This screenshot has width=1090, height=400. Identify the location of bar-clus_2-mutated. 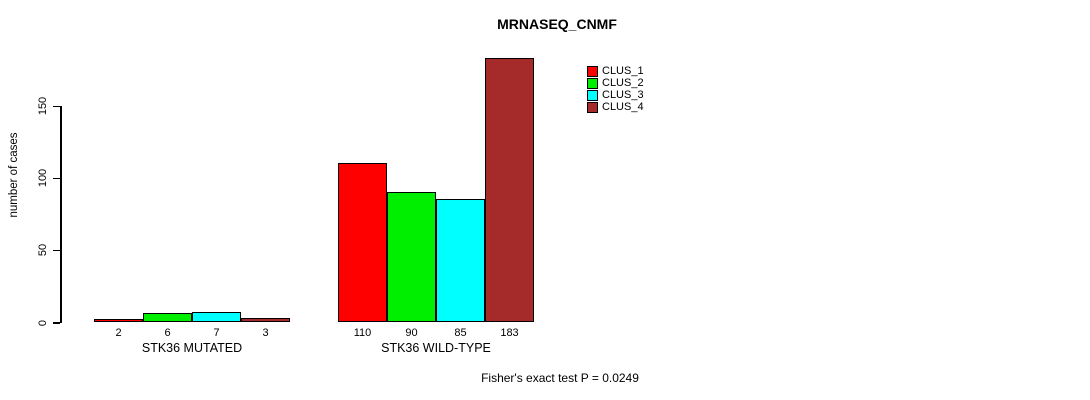
(167, 317).